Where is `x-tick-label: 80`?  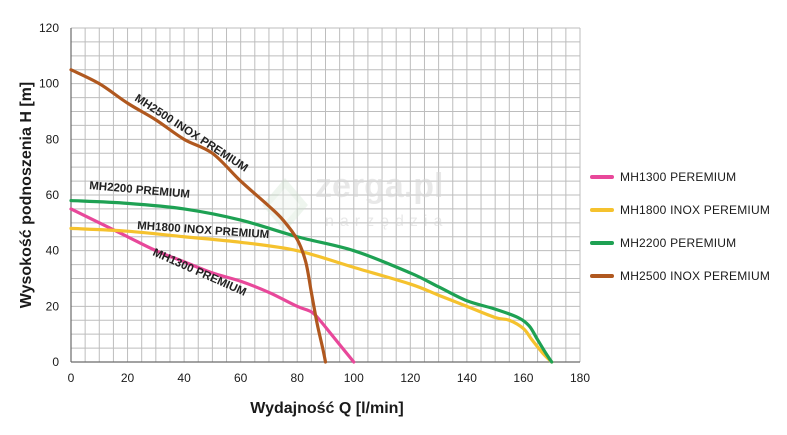 x-tick-label: 80 is located at coordinates (298, 378).